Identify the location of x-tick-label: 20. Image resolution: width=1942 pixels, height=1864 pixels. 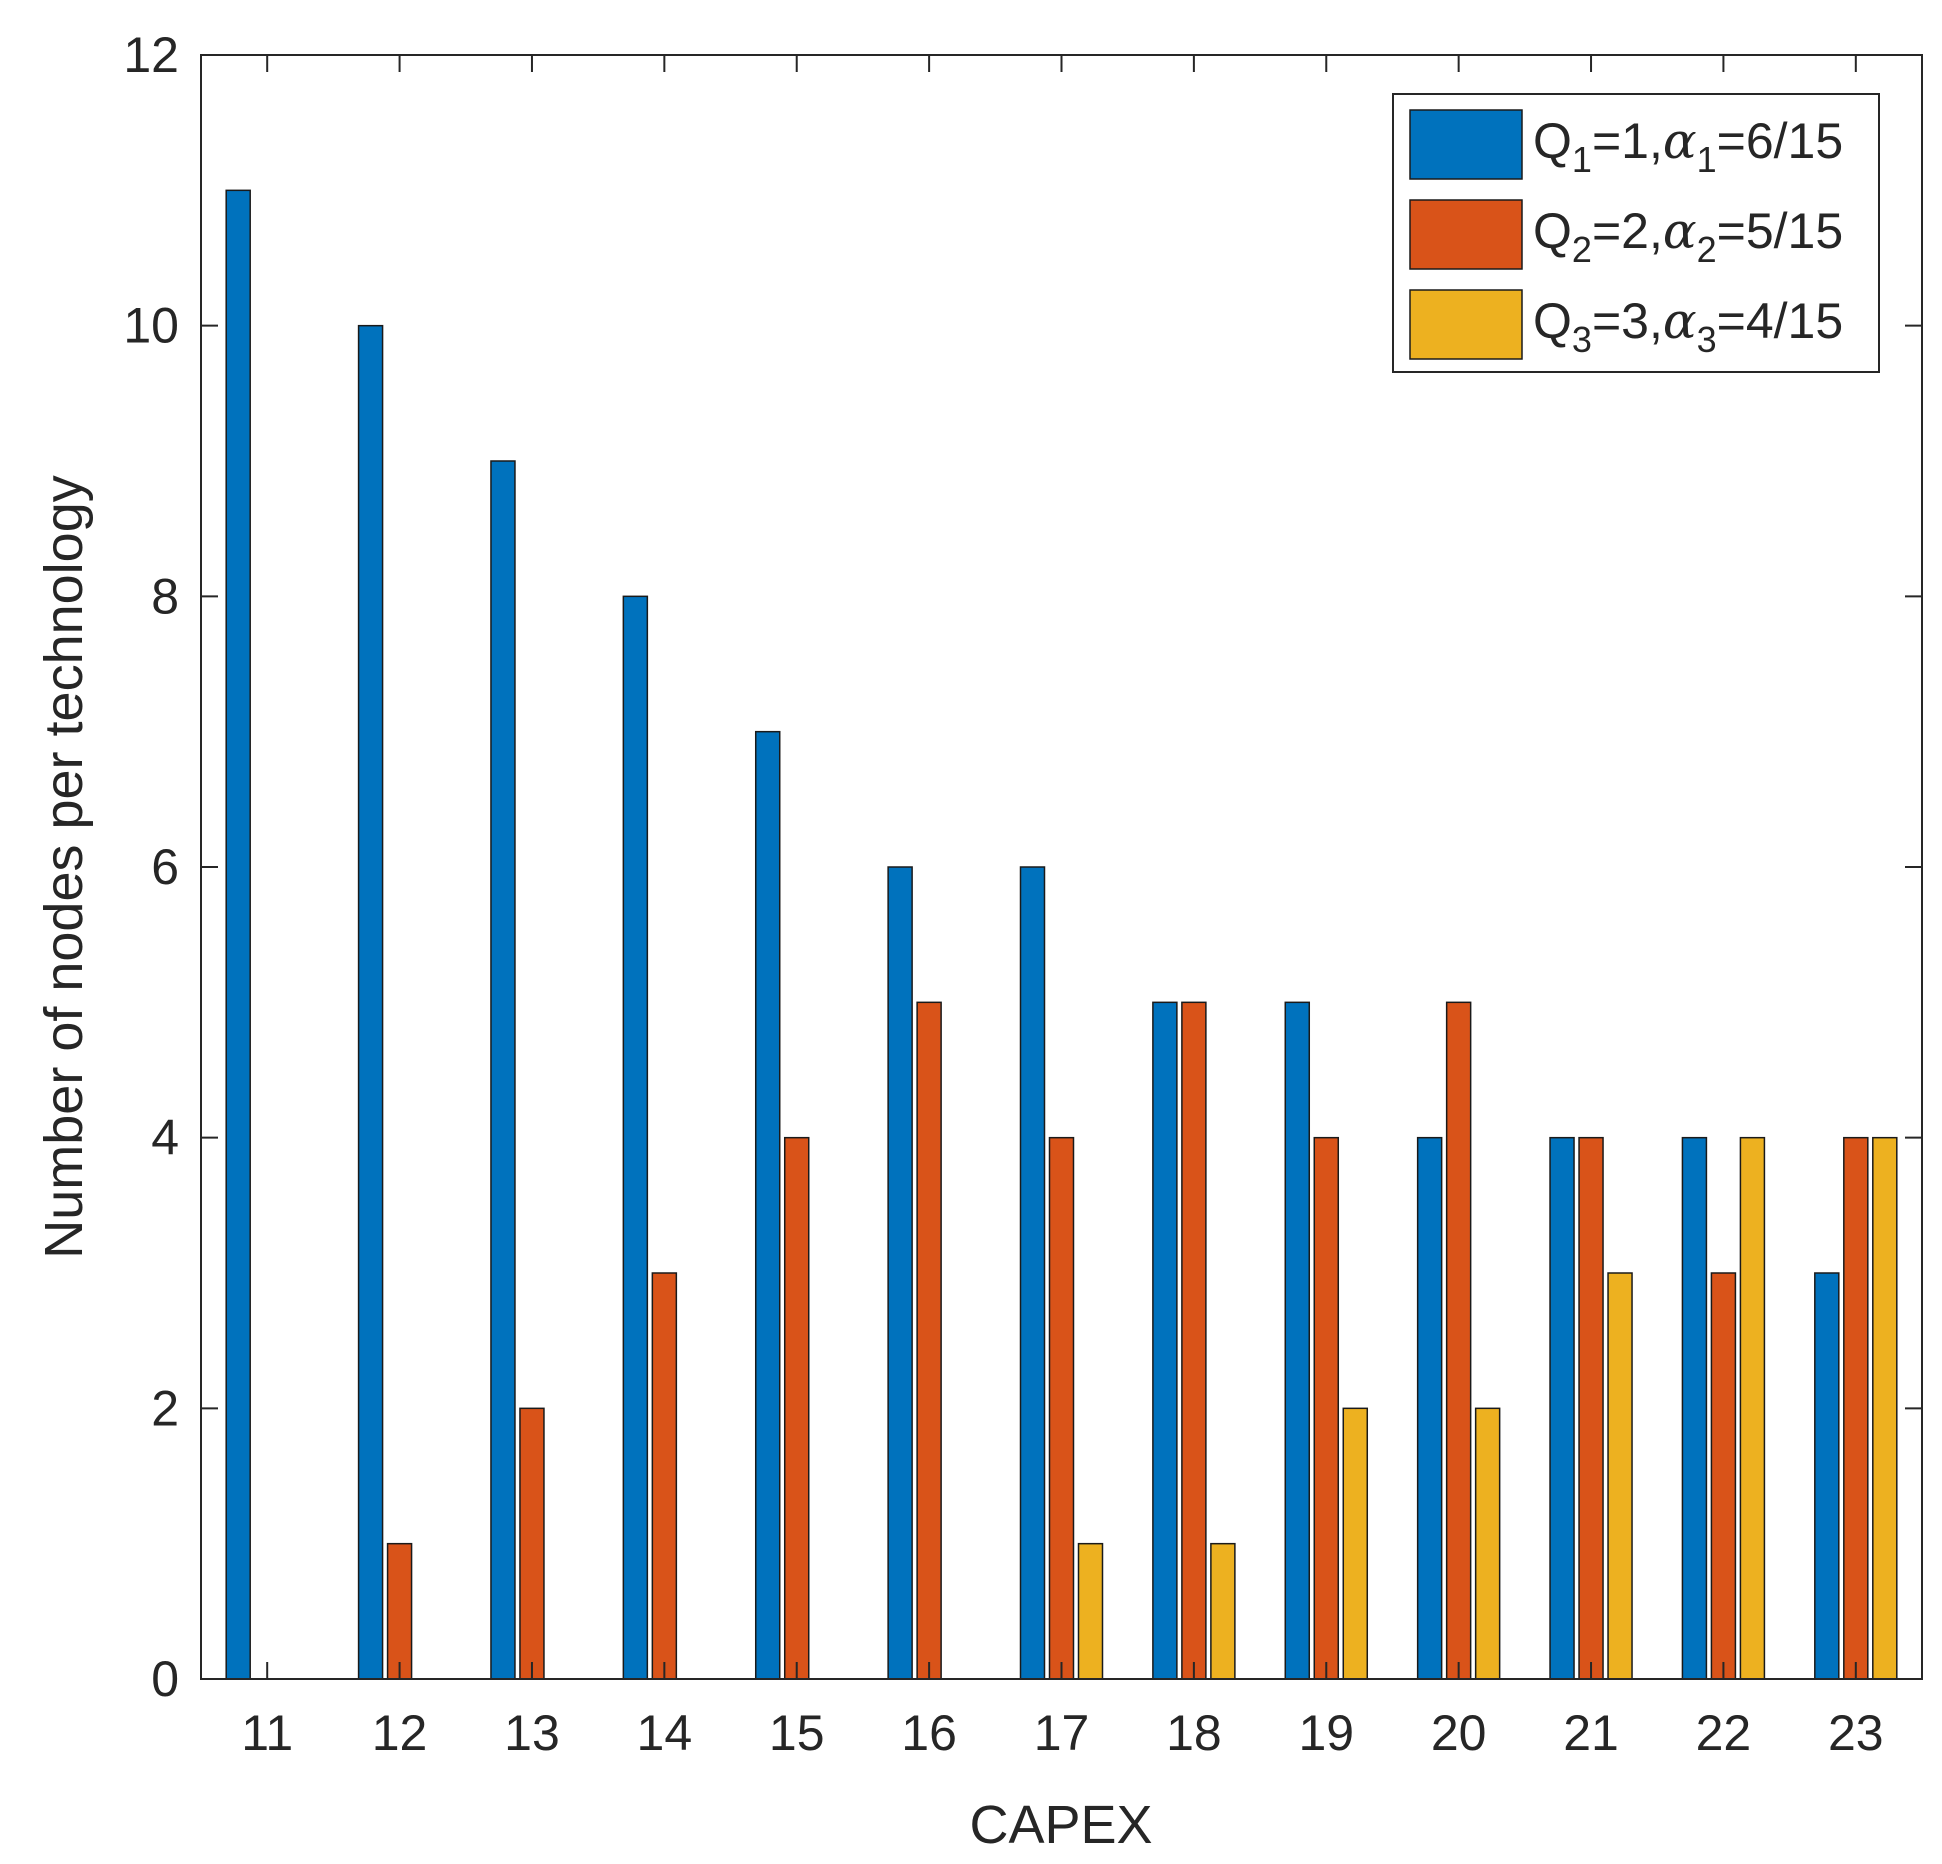
(1459, 1733).